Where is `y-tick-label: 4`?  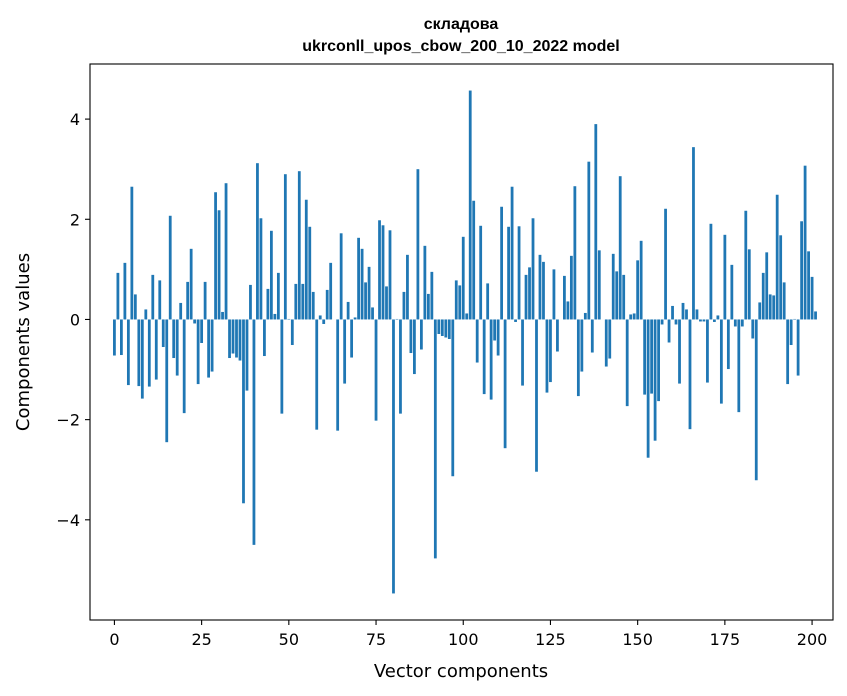 y-tick-label: 4 is located at coordinates (75, 119).